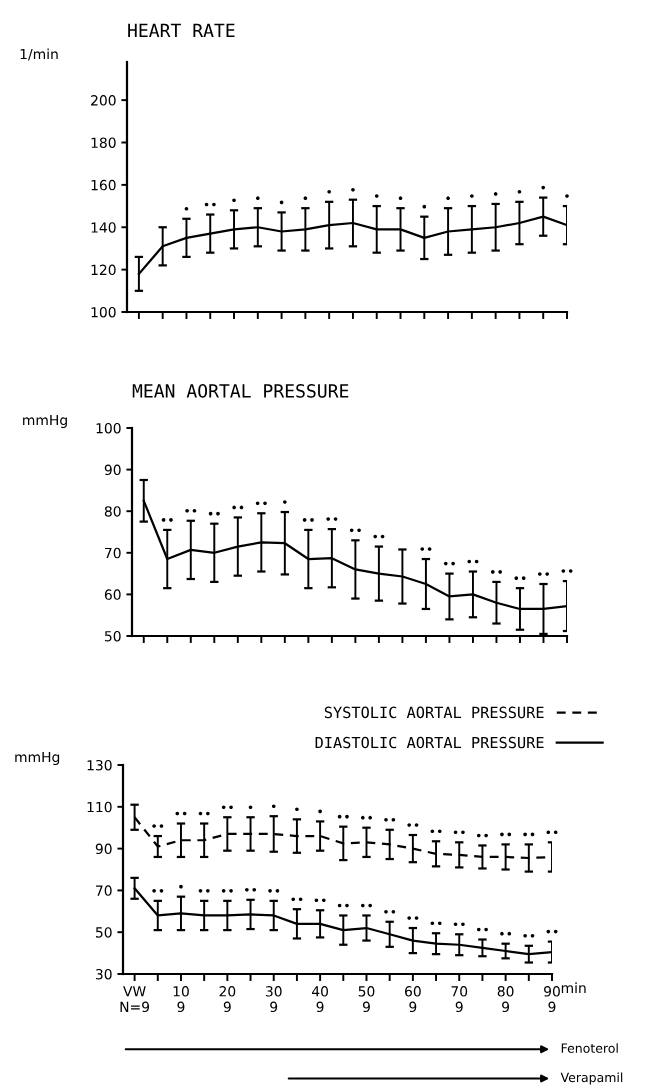 This screenshot has width=649, height=1092. Describe the element at coordinates (103, 974) in the screenshot. I see `y-tick-label: 30` at that location.